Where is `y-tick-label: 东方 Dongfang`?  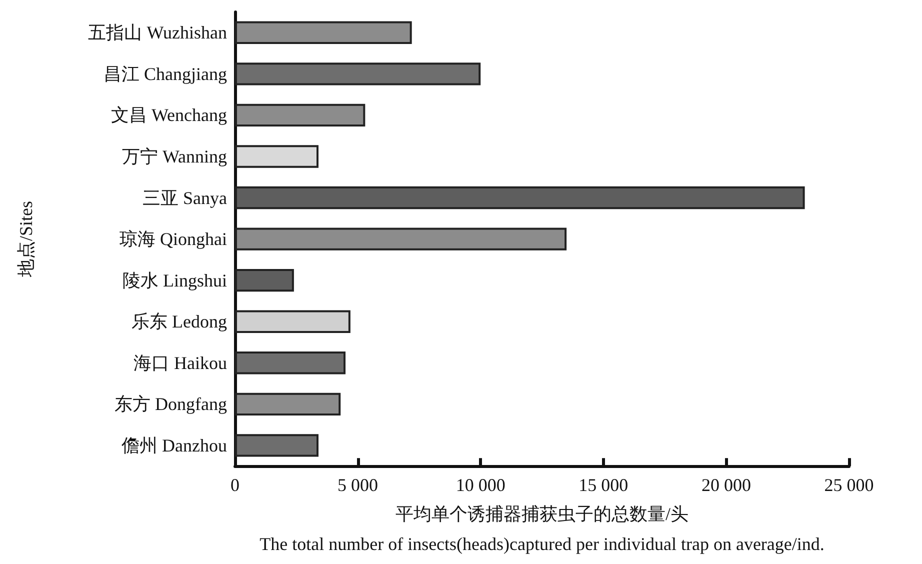
y-tick-label: 东方 Dongfang is located at coordinates (170, 404).